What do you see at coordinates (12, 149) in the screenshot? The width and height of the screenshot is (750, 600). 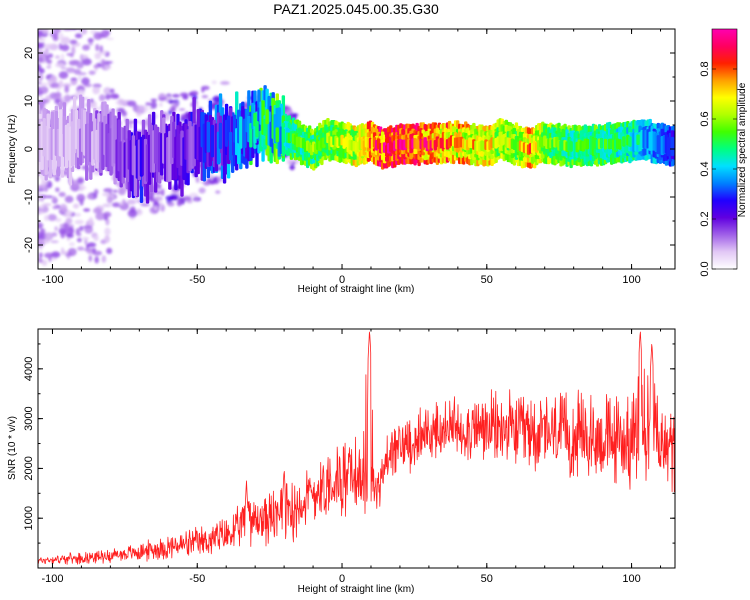 I see `spectrogram-y-label: Frequency (Hz)` at bounding box center [12, 149].